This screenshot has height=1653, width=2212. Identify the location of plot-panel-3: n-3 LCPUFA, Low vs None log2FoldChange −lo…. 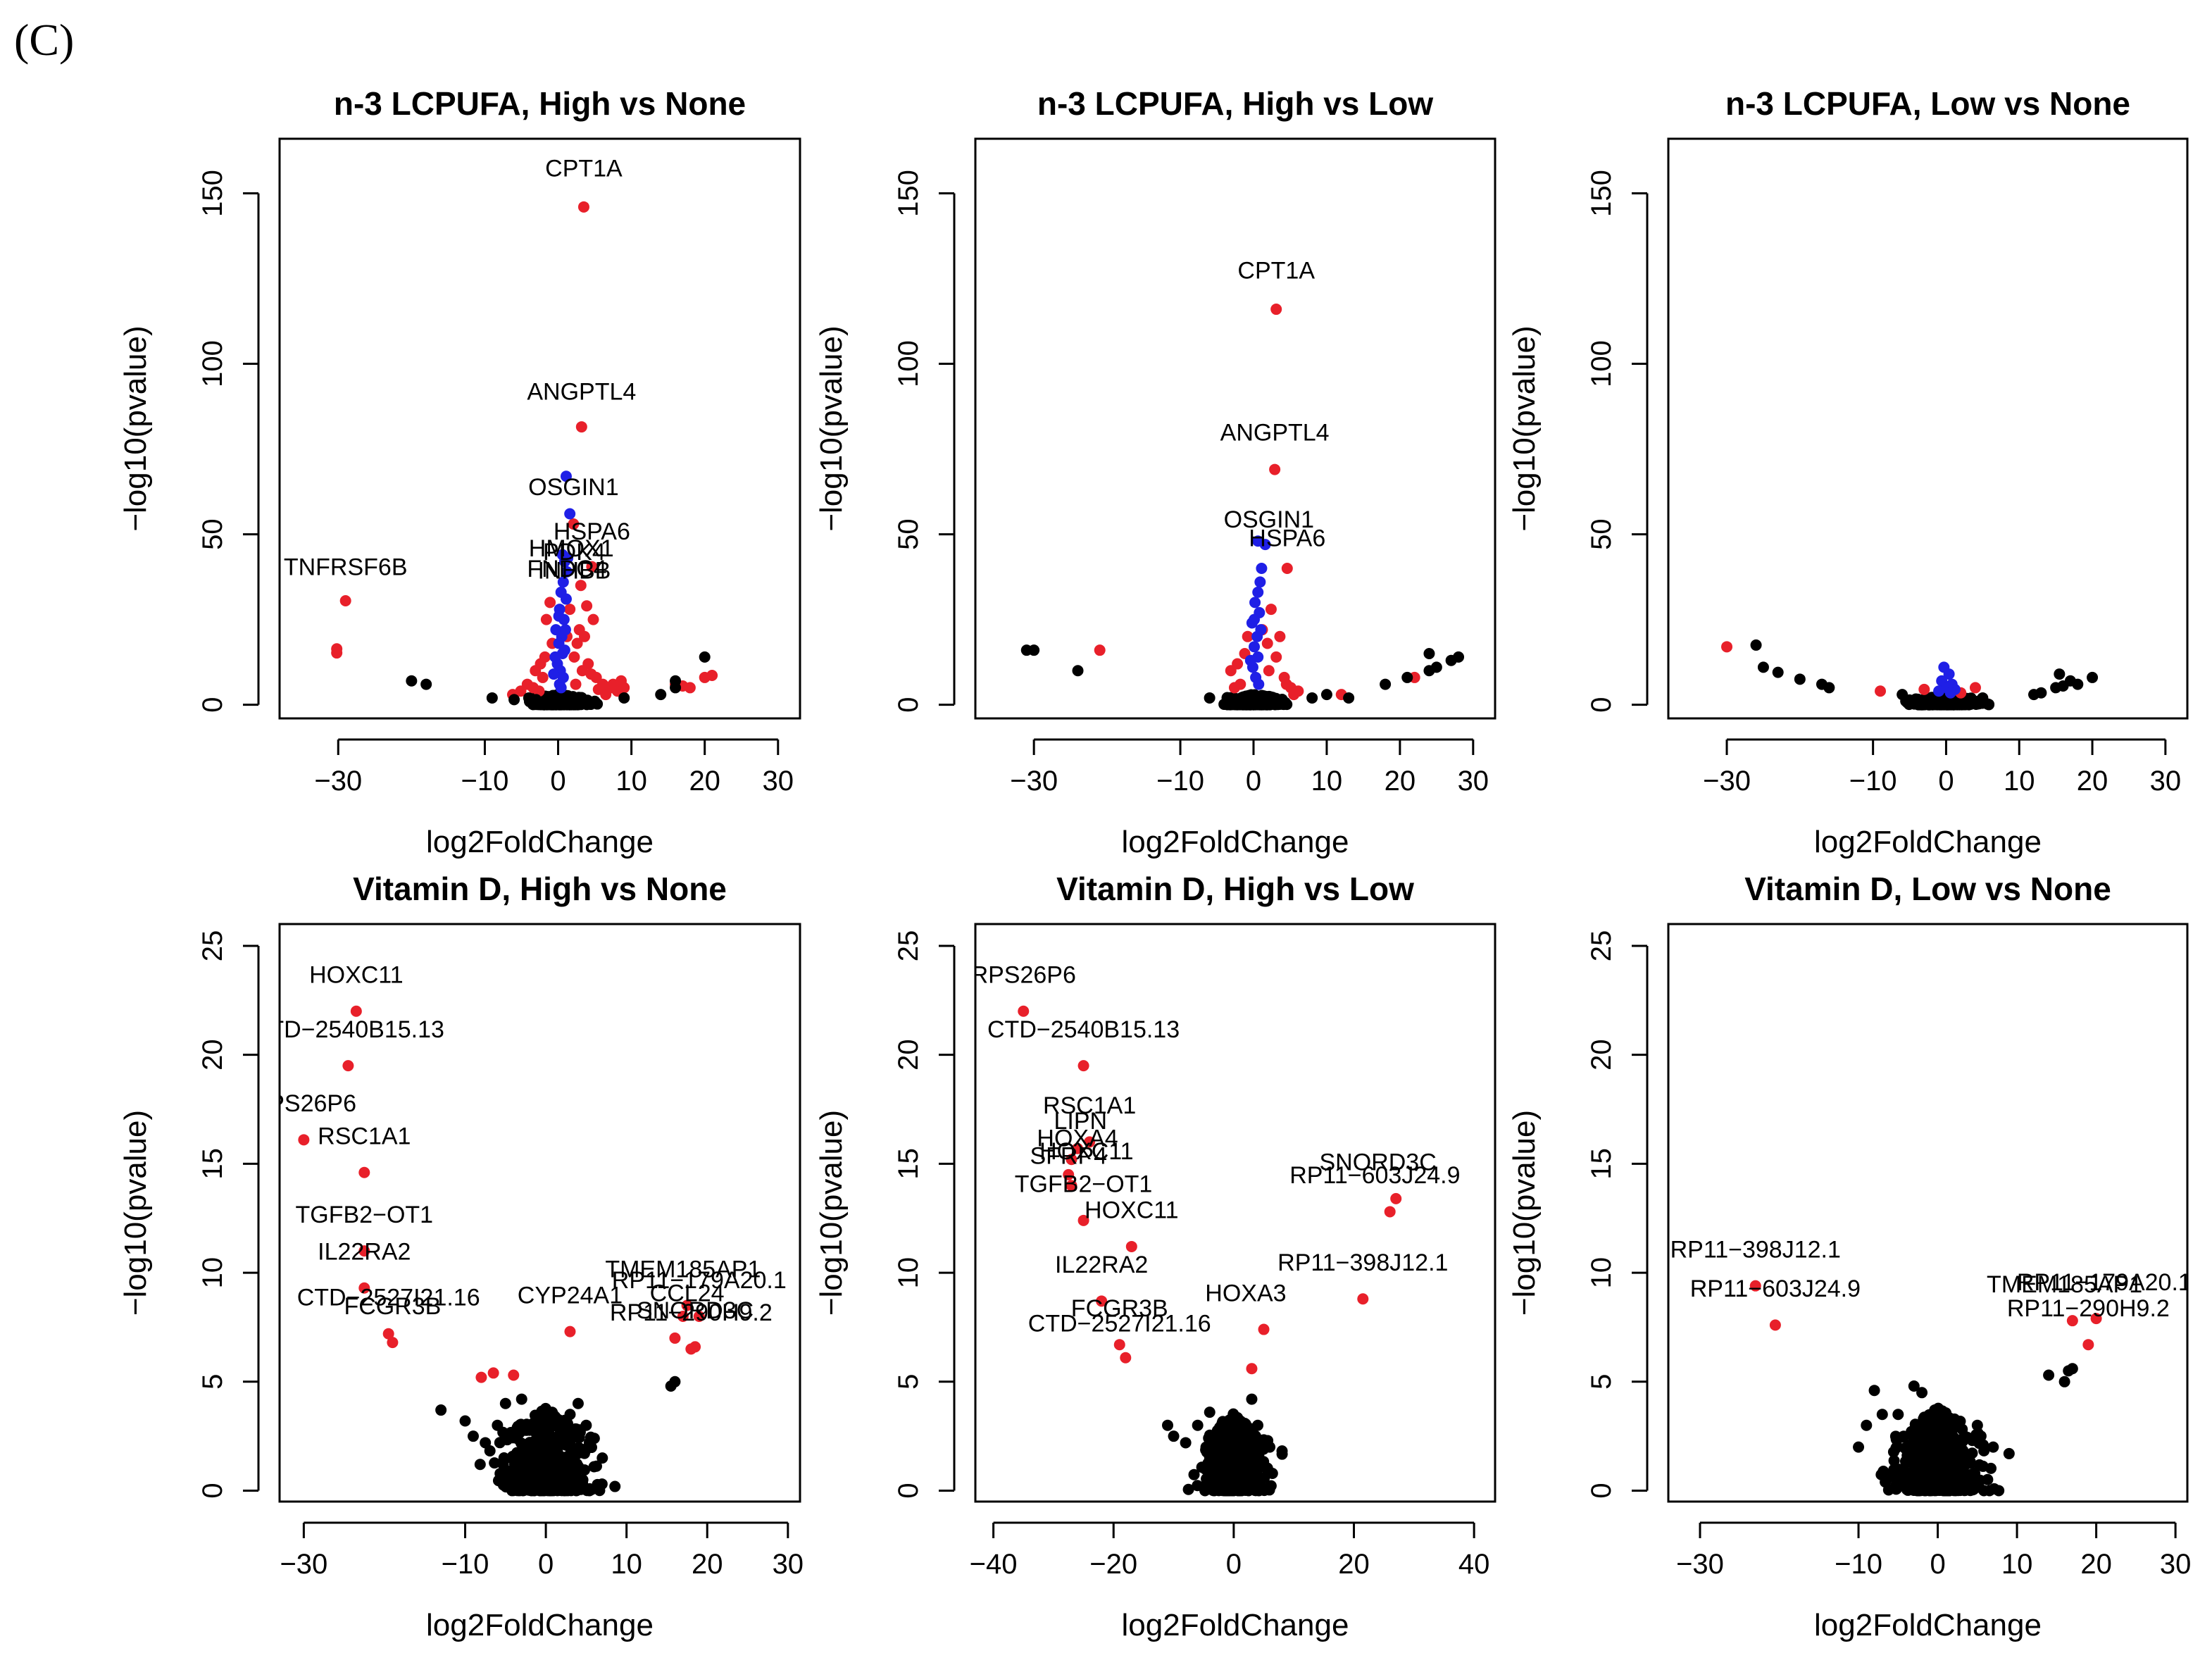
(1848, 472).